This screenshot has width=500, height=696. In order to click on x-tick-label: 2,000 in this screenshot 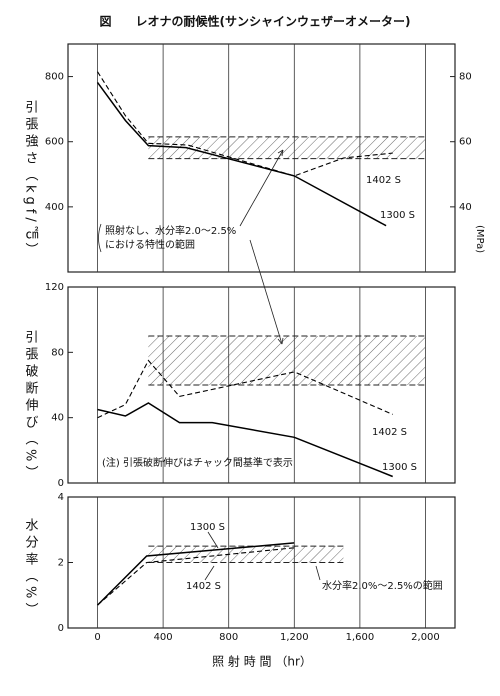, I will do `click(425, 637)`.